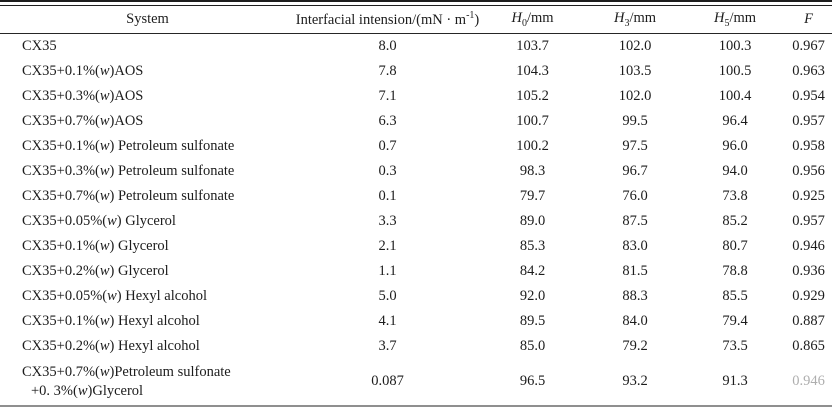  I want to click on h3-value: 84.0, so click(635, 320).